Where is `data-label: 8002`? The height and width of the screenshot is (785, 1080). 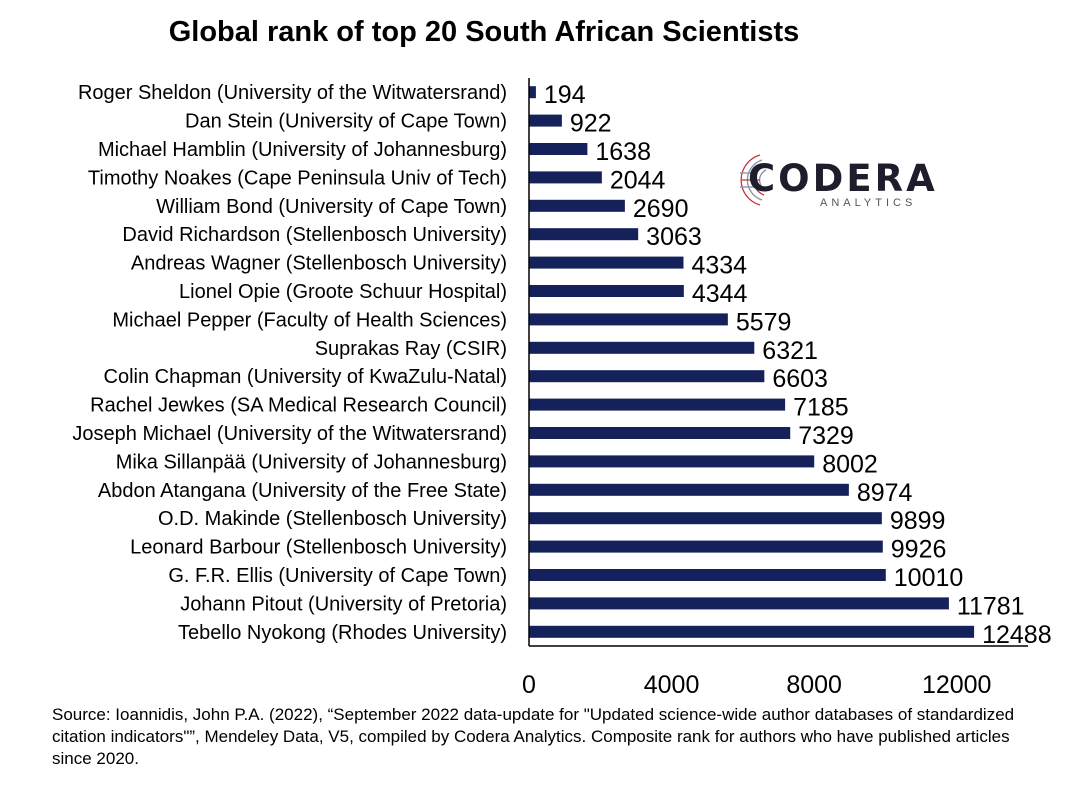 data-label: 8002 is located at coordinates (850, 464).